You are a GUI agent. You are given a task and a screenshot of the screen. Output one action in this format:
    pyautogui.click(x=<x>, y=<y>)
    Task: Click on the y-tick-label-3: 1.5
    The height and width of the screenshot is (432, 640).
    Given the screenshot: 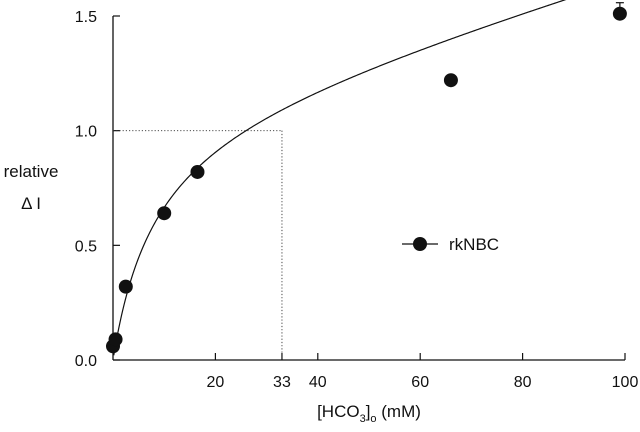 What is the action you would take?
    pyautogui.click(x=86, y=17)
    